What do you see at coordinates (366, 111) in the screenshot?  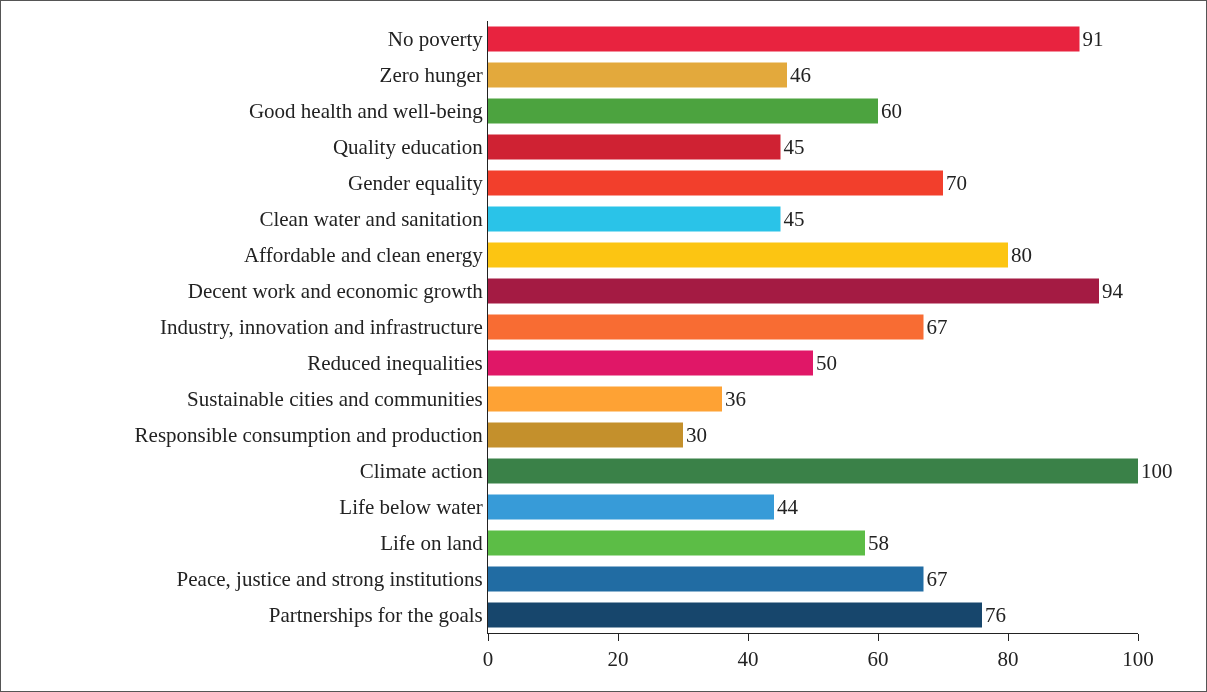 I see `y-tick-label: Good health and well-being` at bounding box center [366, 111].